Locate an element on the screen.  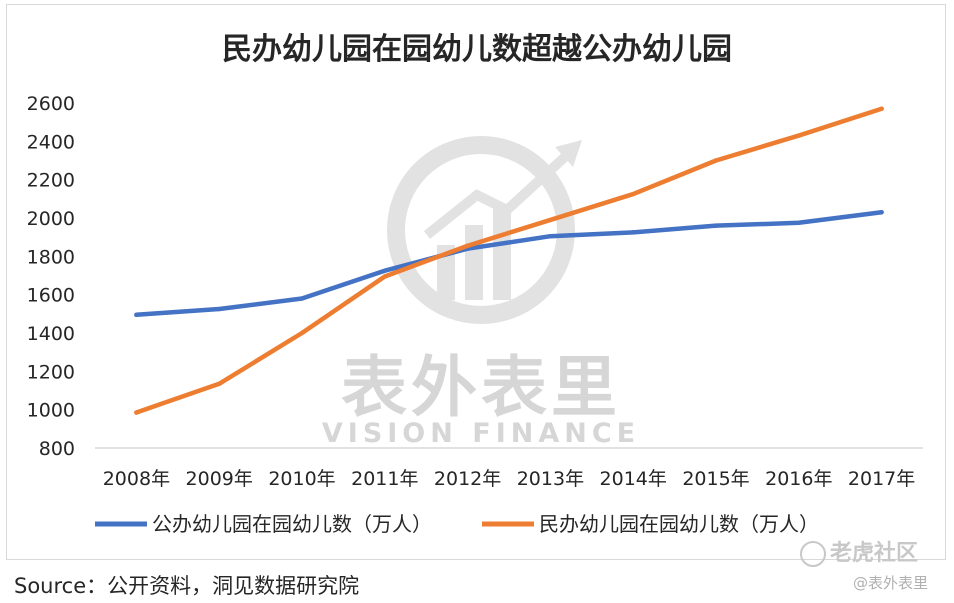
watermark-en-text: VISION FINANCE is located at coordinates (481, 433).